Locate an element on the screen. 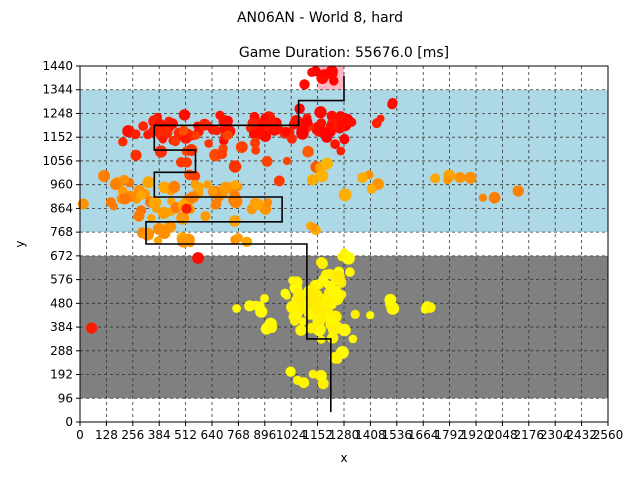 The image size is (640, 484). x-tick-label: 1024 is located at coordinates (291, 435).